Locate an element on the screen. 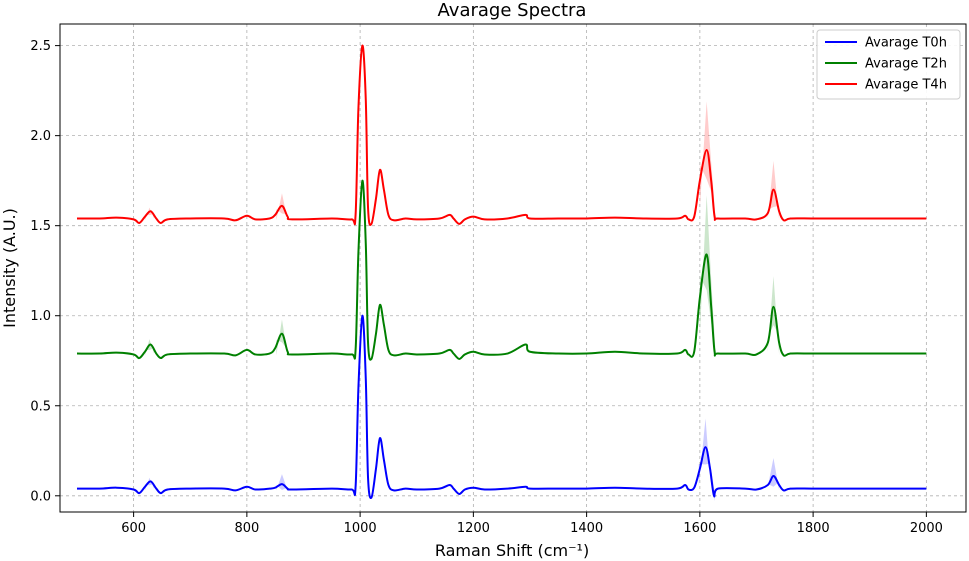 The height and width of the screenshot is (561, 969). chart-title: Avarage Spectra is located at coordinates (512, 10).